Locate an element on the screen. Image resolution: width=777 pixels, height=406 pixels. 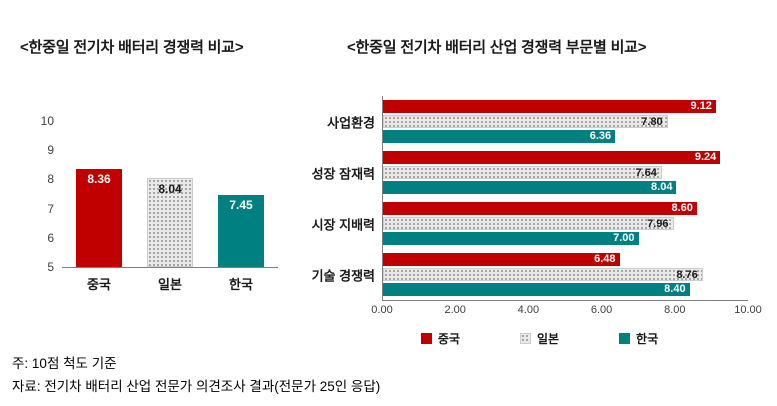
bar-korea: 8.04 is located at coordinates (530, 187).